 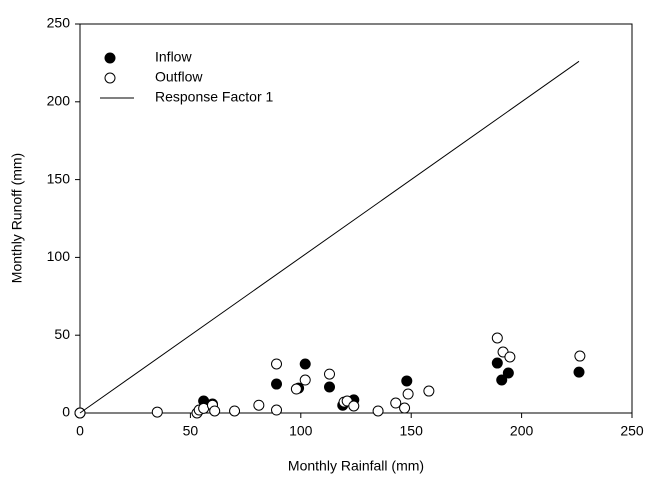 I want to click on x-tick-label: 50, so click(x=191, y=431).